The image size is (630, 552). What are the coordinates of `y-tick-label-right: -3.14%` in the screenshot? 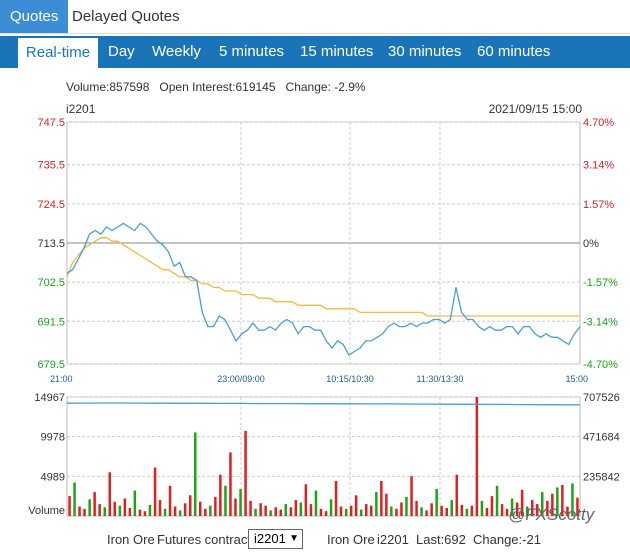 It's located at (600, 322).